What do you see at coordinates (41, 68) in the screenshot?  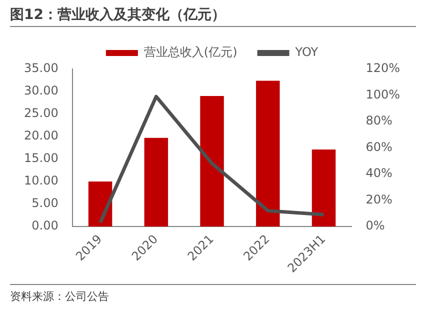 I see `y-tick-label: 35.00` at bounding box center [41, 68].